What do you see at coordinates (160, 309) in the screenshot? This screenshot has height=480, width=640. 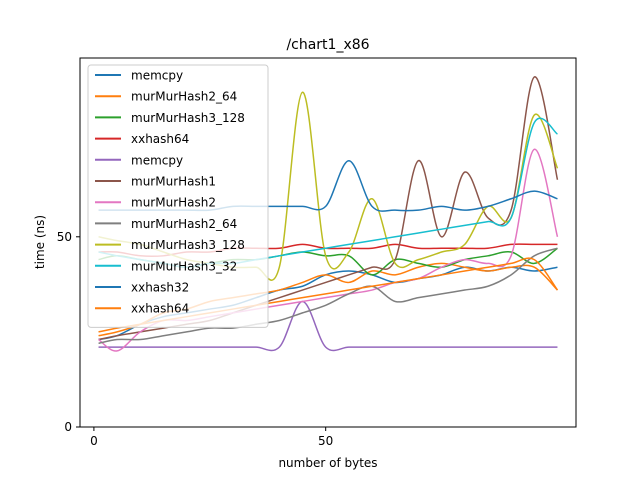 I see `legend-label-11: xxhash64` at bounding box center [160, 309].